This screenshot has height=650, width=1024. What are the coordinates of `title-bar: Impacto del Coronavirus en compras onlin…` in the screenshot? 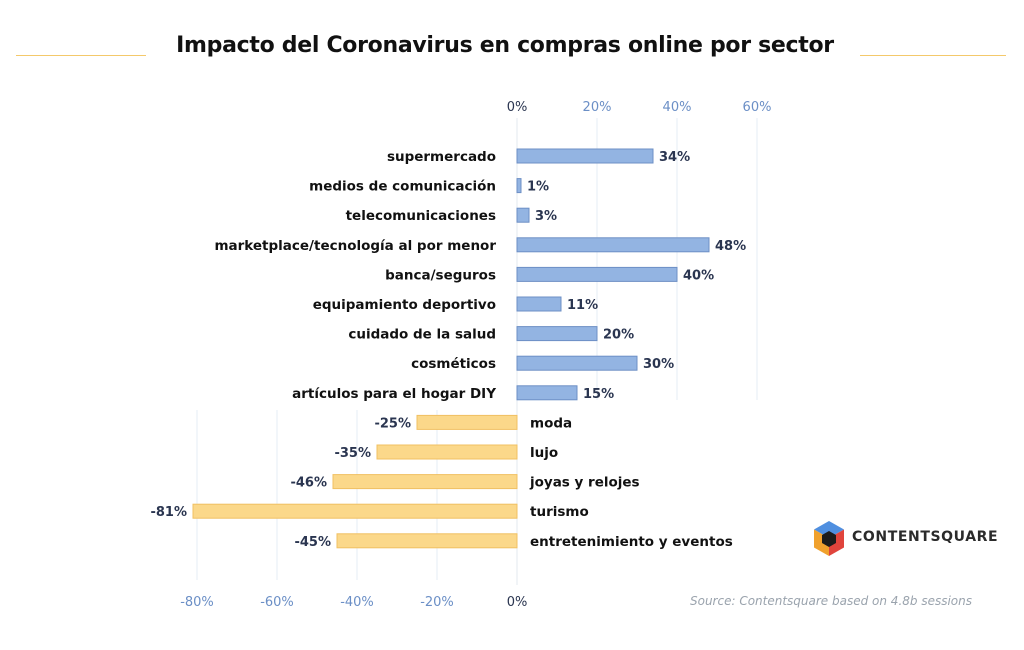 It's located at (512, 53).